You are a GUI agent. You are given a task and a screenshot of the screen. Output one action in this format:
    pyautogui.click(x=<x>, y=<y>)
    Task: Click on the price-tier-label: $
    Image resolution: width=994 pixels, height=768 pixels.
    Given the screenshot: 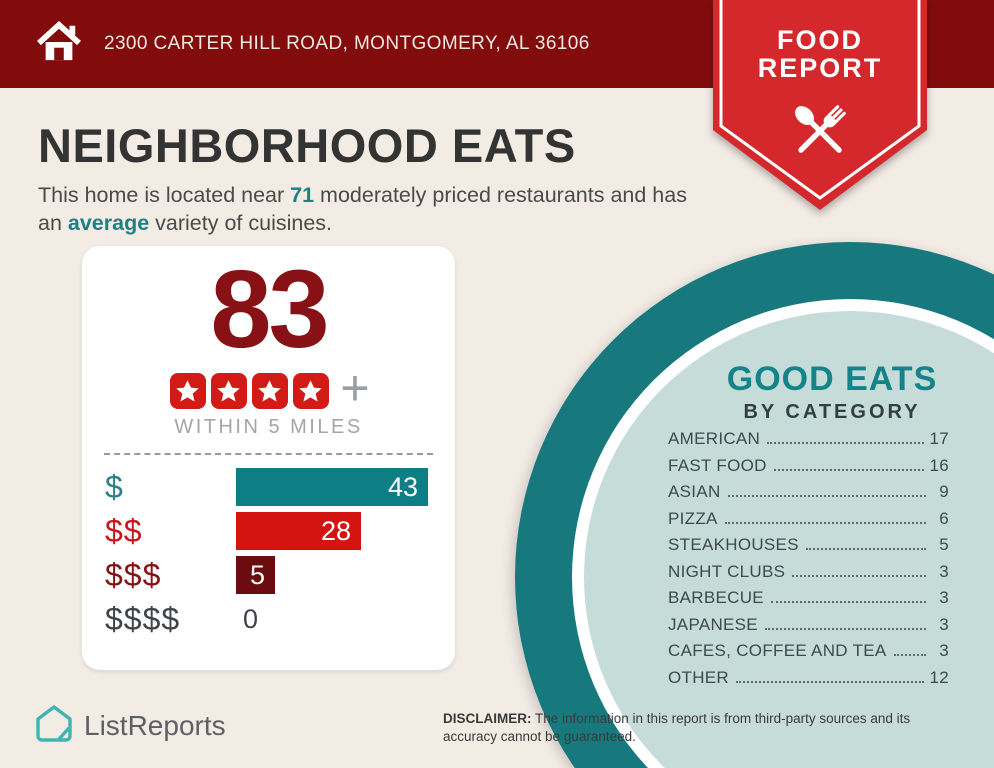 What is the action you would take?
    pyautogui.click(x=114, y=486)
    